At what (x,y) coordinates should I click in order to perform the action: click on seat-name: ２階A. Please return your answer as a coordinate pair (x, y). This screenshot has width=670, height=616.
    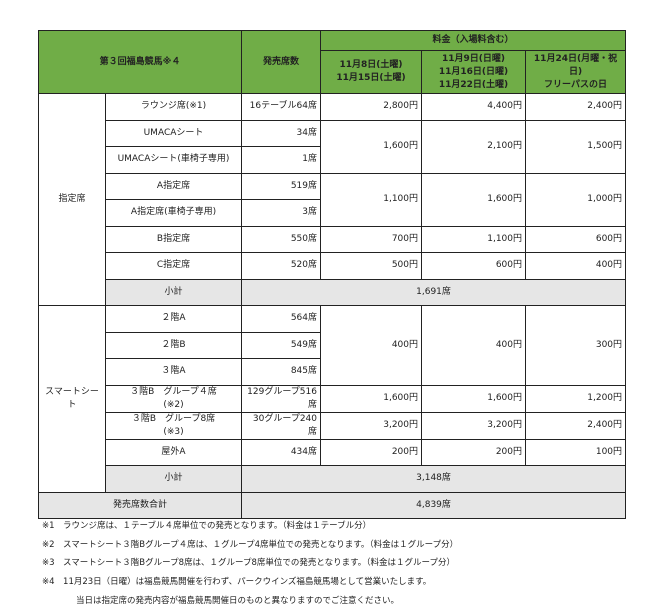
    Looking at the image, I should click on (173, 319).